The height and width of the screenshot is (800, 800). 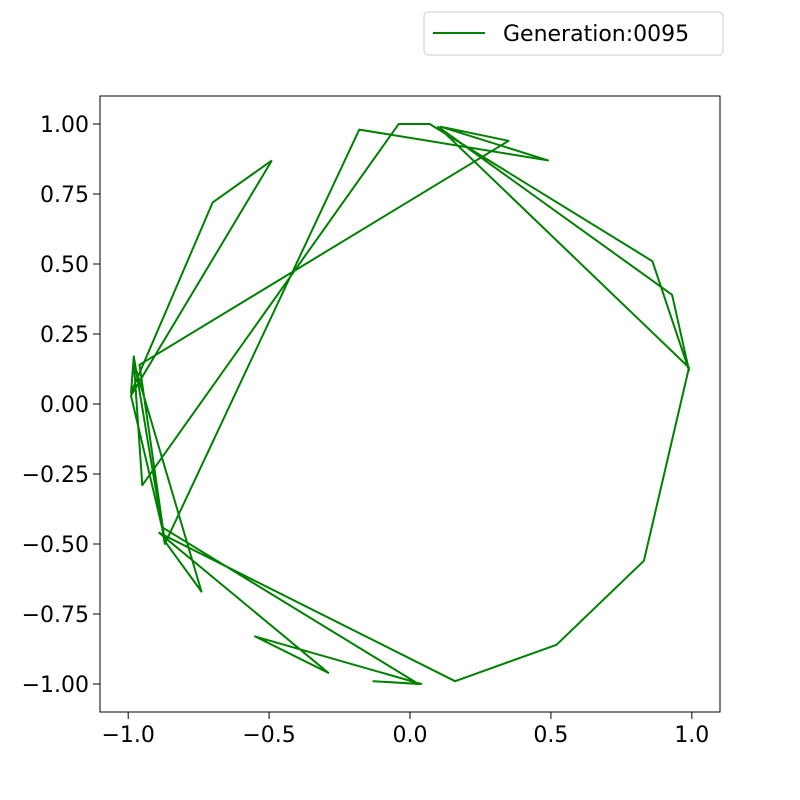 I want to click on legend-frame, so click(x=573, y=33).